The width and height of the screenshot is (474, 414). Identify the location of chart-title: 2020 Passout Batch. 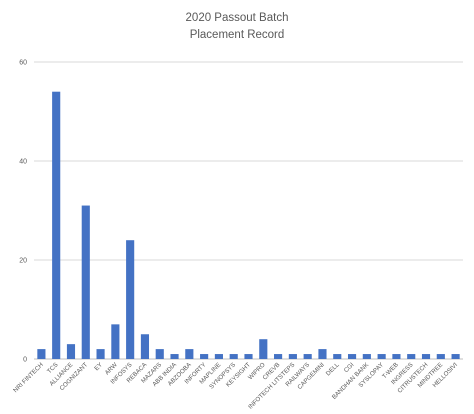
(237, 18).